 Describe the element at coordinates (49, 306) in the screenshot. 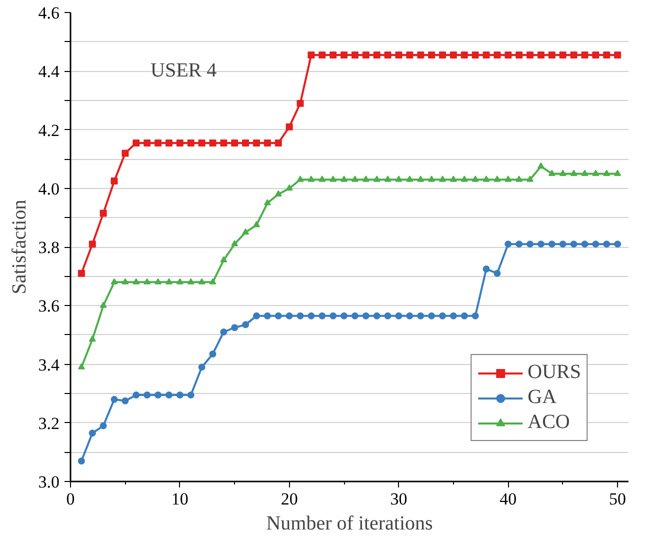

I see `y-tick-label: 3.6` at that location.